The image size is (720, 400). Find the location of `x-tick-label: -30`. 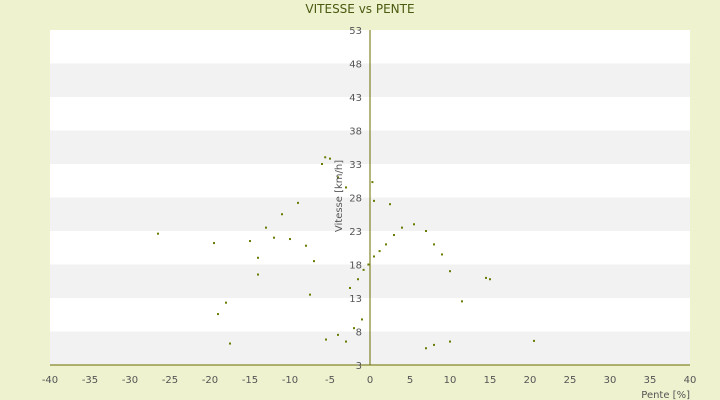

x-tick-label: -30 is located at coordinates (130, 380).